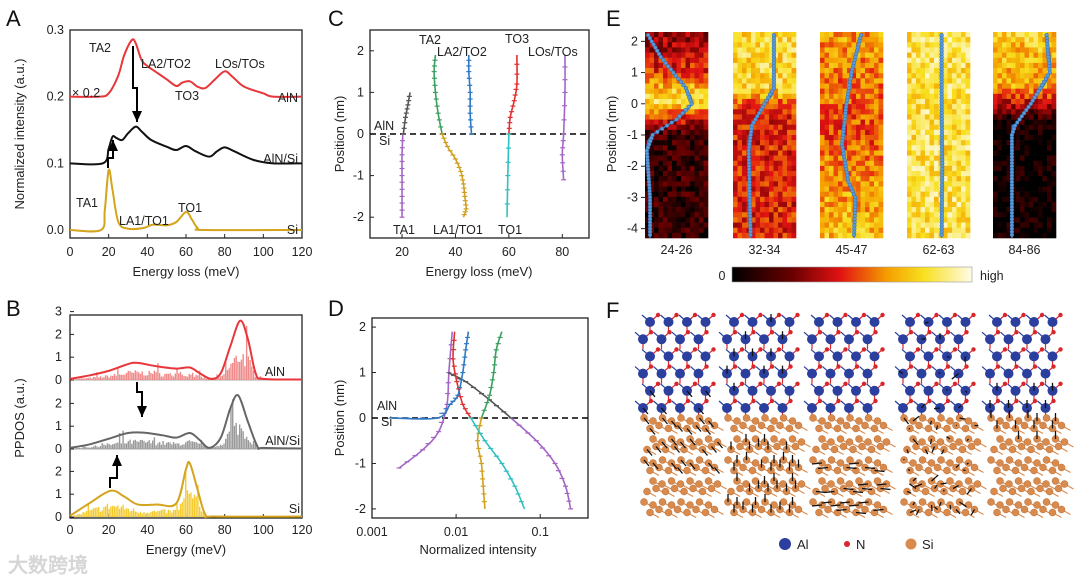  I want to click on d-x-tick-label: 0.1, so click(540, 532).